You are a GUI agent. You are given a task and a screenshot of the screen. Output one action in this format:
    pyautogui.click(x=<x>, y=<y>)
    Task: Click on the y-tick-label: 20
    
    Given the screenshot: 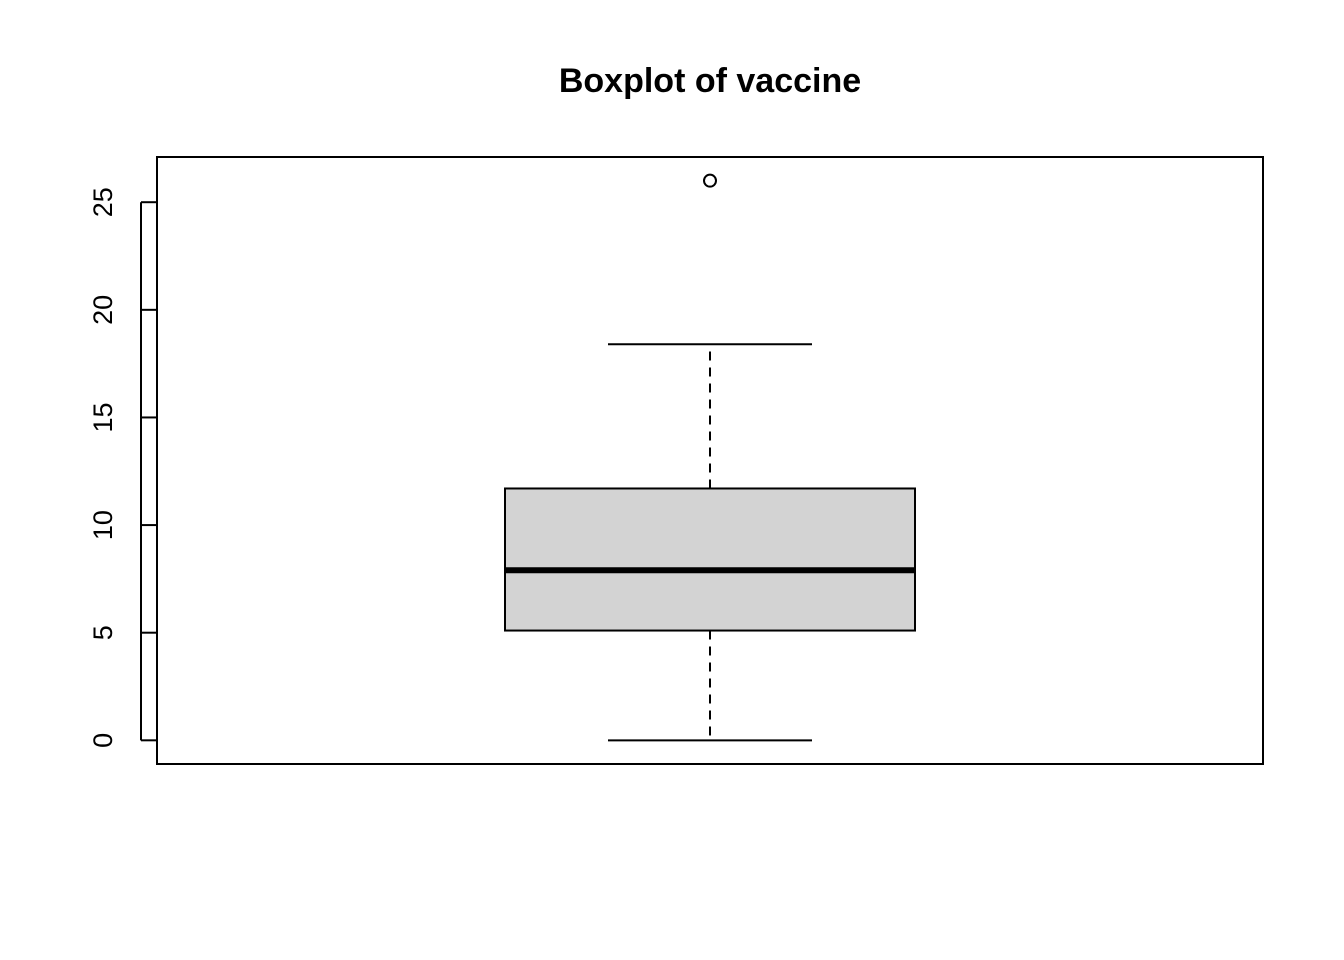 What is the action you would take?
    pyautogui.click(x=103, y=310)
    